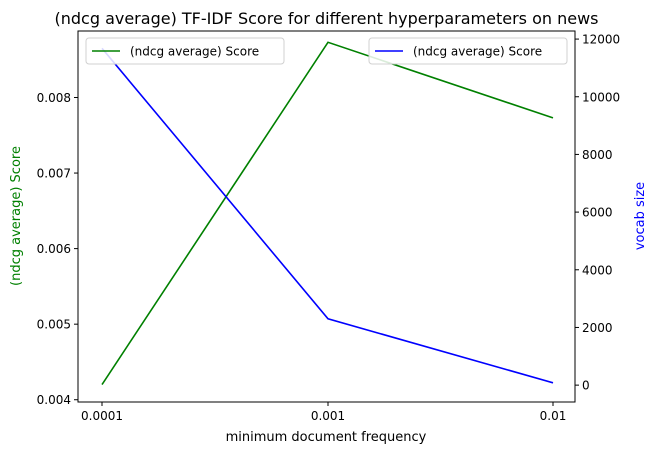  Describe the element at coordinates (601, 97) in the screenshot. I see `right-tick-label: 10000` at that location.